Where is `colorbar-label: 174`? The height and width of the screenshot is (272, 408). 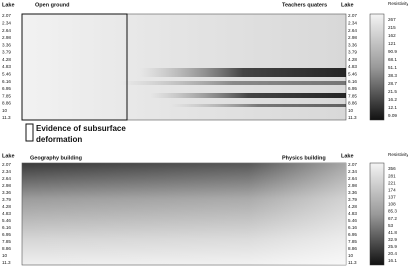 colorbar-label: 174 is located at coordinates (392, 189).